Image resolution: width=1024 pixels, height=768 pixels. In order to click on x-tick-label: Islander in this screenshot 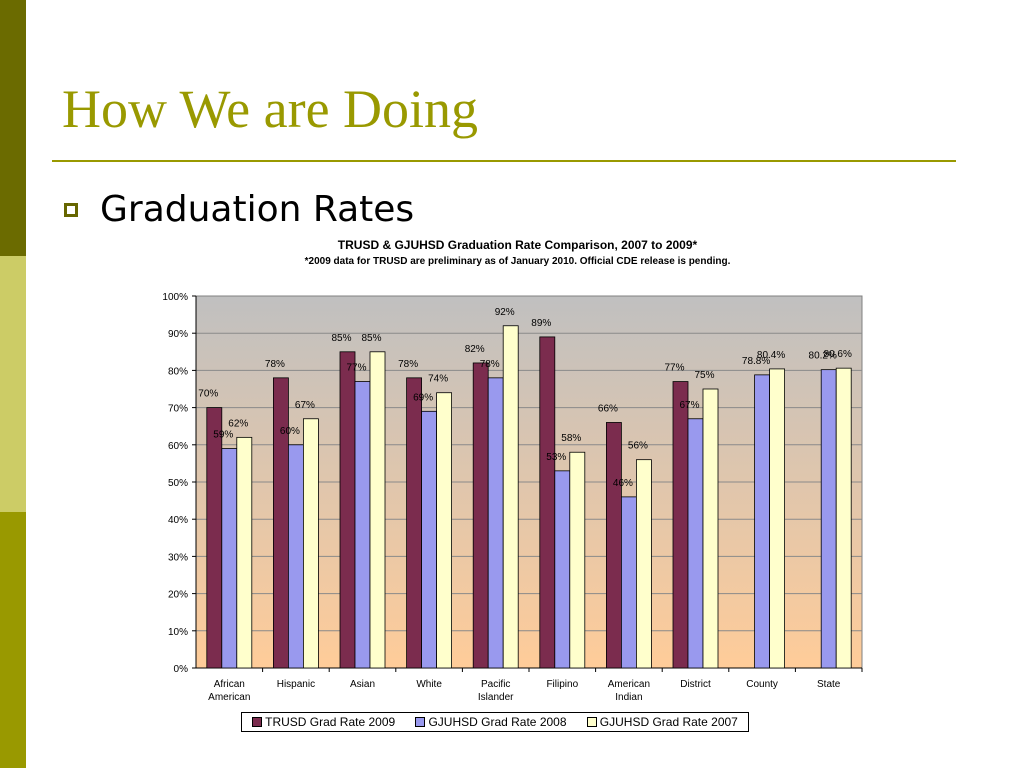, I will do `click(496, 697)`.